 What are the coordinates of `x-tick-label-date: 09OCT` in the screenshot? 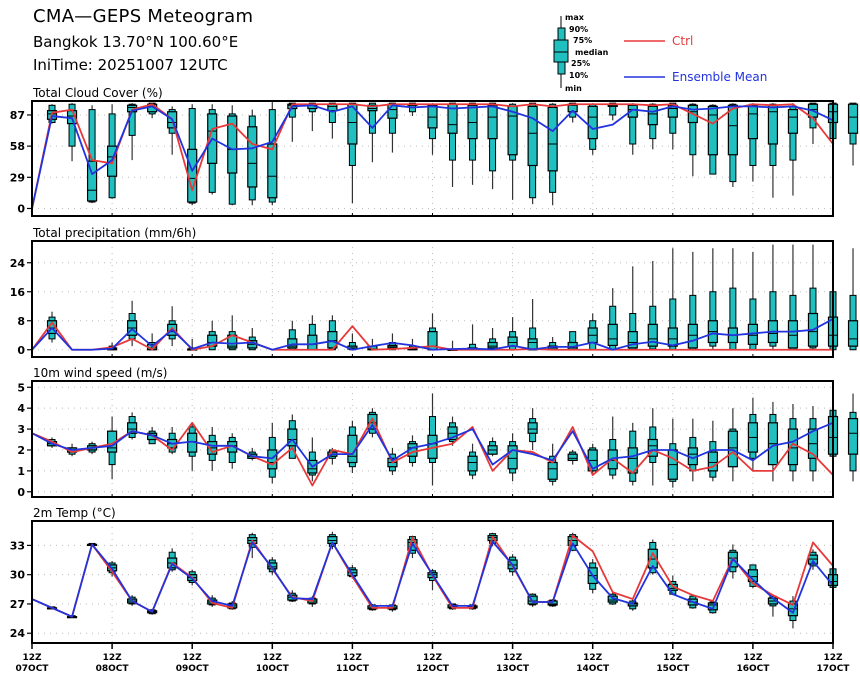 It's located at (193, 669).